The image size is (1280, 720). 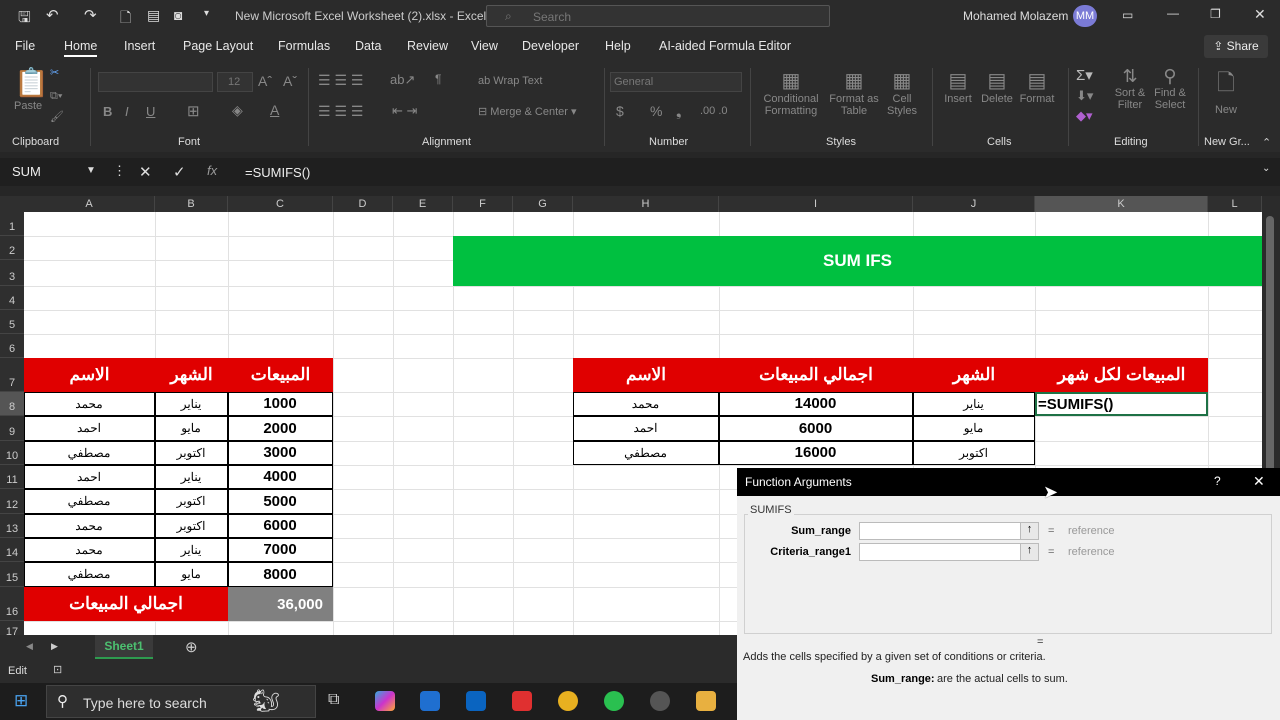 I want to click on left-table-header: الشهر, so click(x=191, y=375).